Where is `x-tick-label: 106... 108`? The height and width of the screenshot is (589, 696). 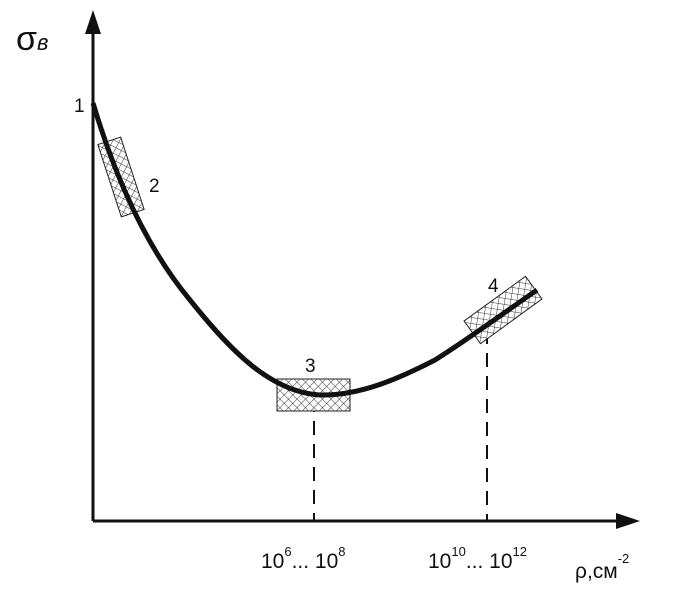
x-tick-label: 106... 108 is located at coordinates (303, 558).